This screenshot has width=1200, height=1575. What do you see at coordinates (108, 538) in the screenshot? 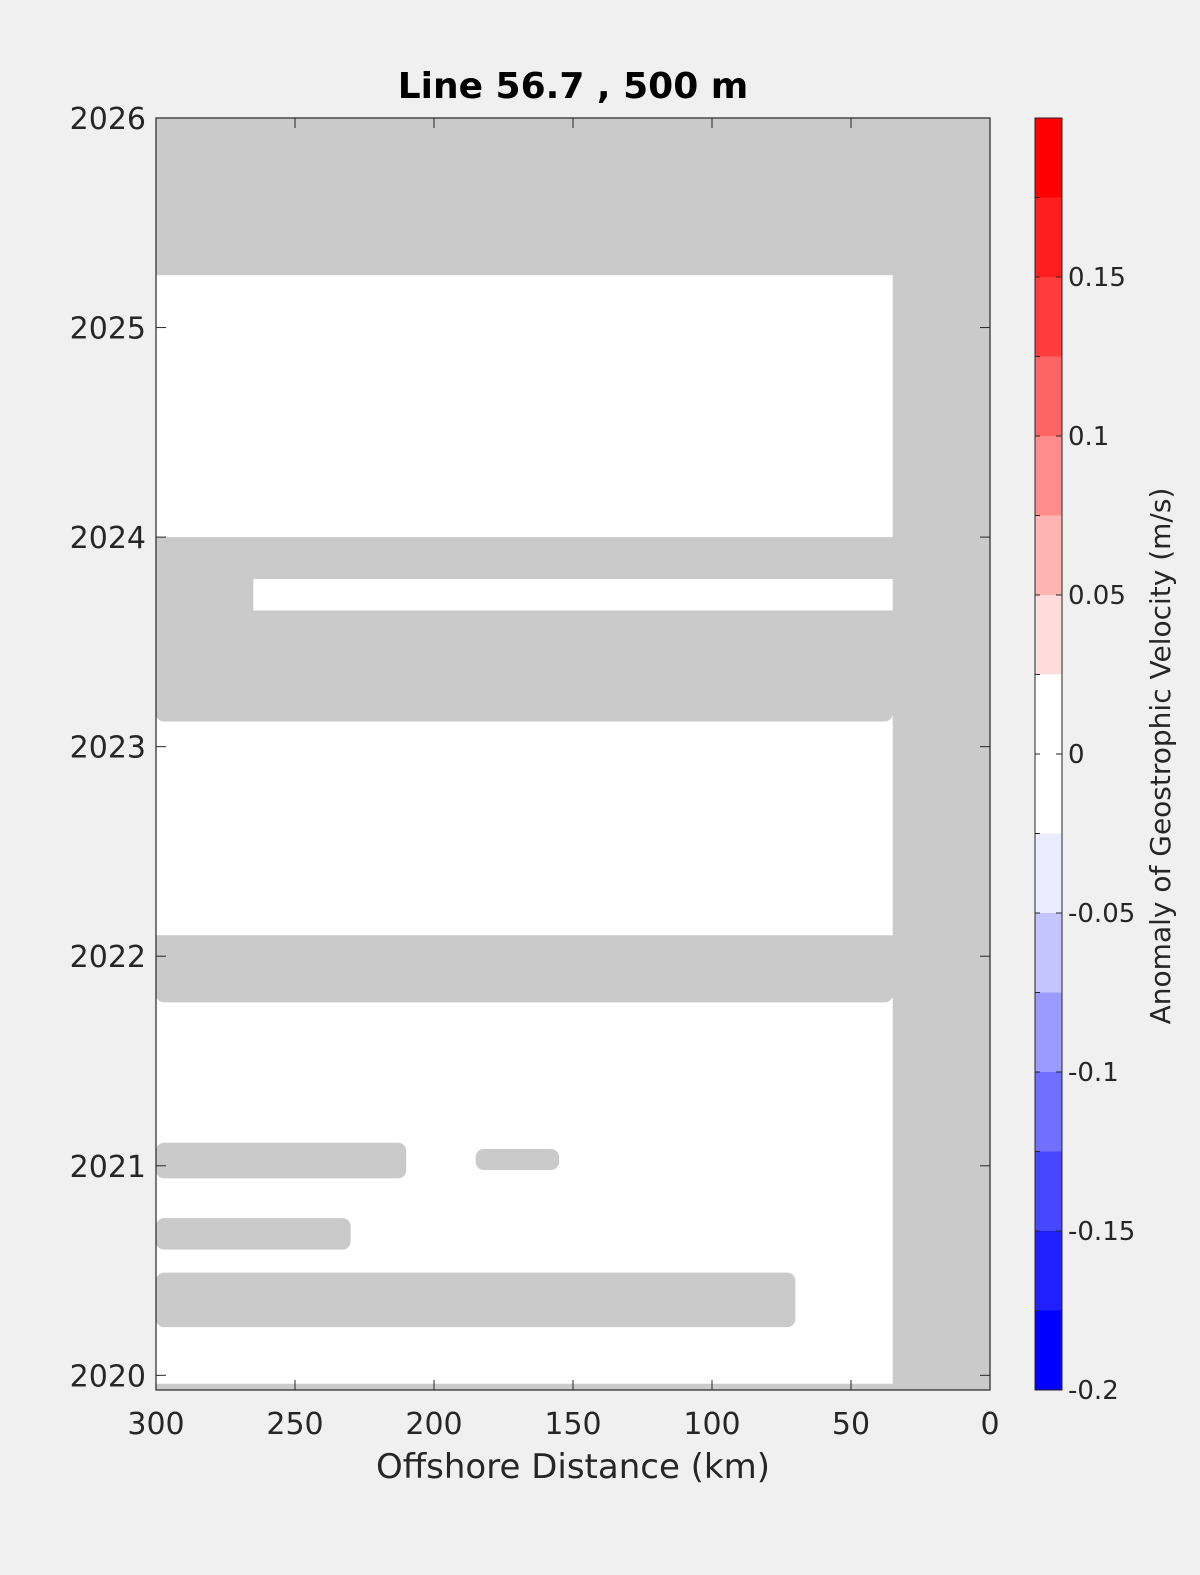
I see `y-tick-label: 2024` at bounding box center [108, 538].